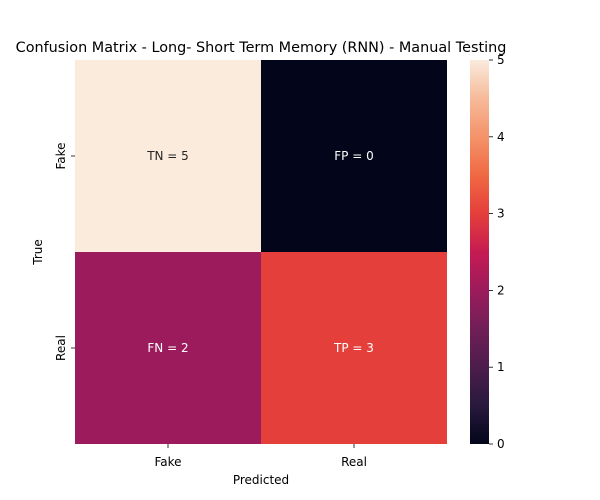 Image resolution: width=600 pixels, height=500 pixels. What do you see at coordinates (61, 155) in the screenshot?
I see `y-tick-label-0: Fake` at bounding box center [61, 155].